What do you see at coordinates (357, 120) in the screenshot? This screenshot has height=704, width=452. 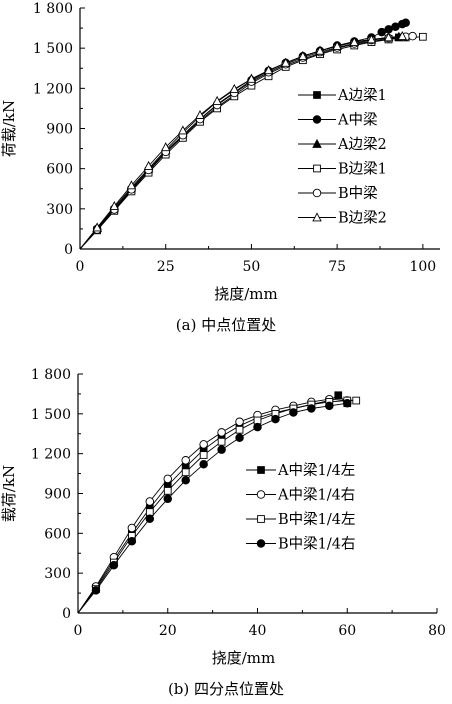 I see `legend-label: A中梁` at bounding box center [357, 120].